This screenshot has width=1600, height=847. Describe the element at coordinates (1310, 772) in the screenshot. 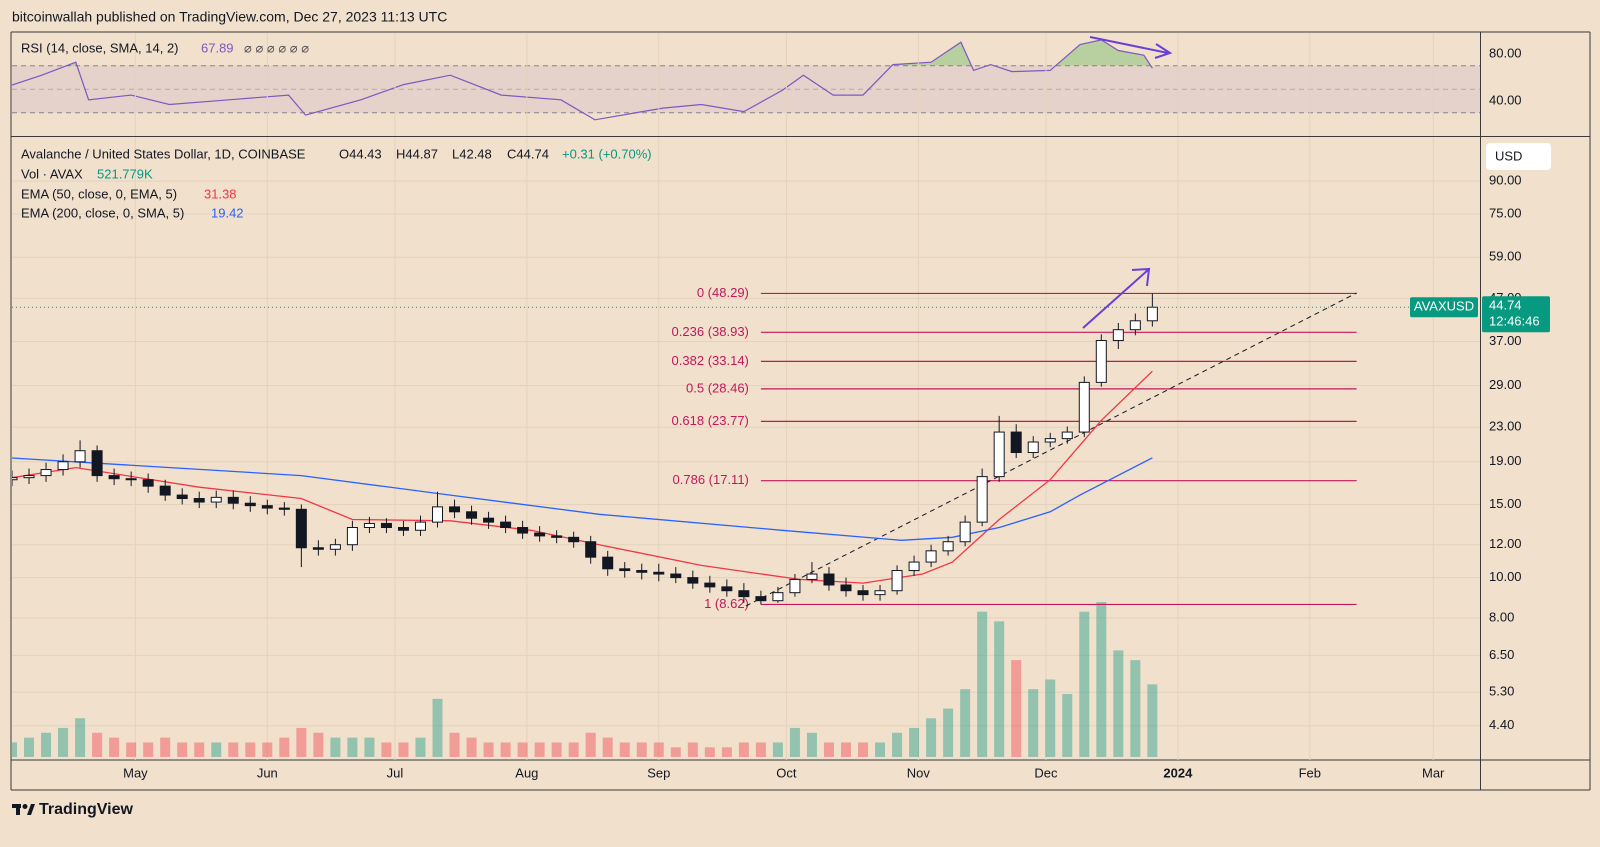

I see `x-tick-label: Feb` at that location.